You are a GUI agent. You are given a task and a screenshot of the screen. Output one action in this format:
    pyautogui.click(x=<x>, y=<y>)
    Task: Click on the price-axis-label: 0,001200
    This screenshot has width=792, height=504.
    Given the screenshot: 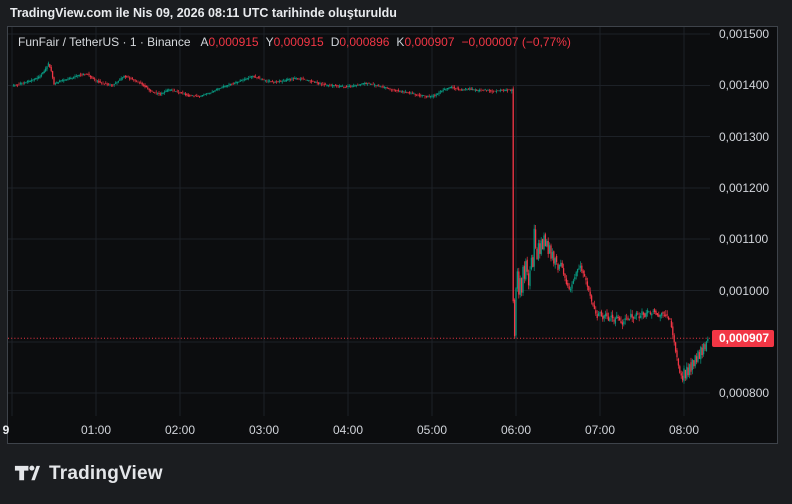 What is the action you would take?
    pyautogui.click(x=744, y=187)
    